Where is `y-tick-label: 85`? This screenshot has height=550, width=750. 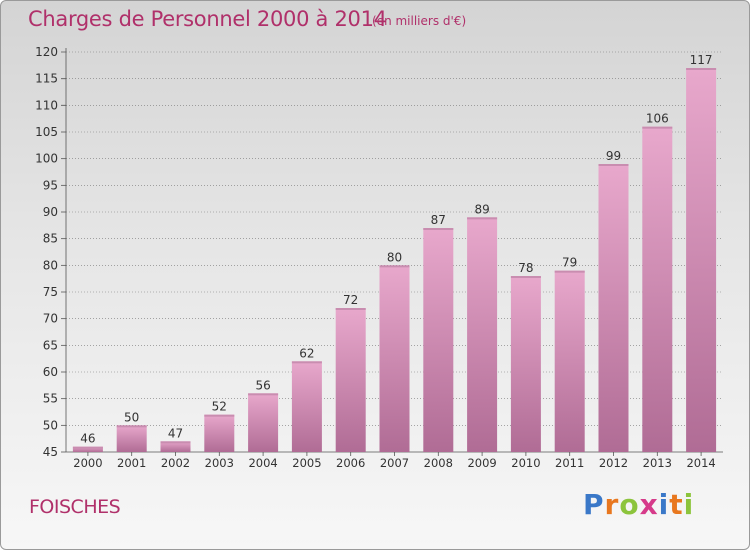 y-tick-label: 85 is located at coordinates (50, 239).